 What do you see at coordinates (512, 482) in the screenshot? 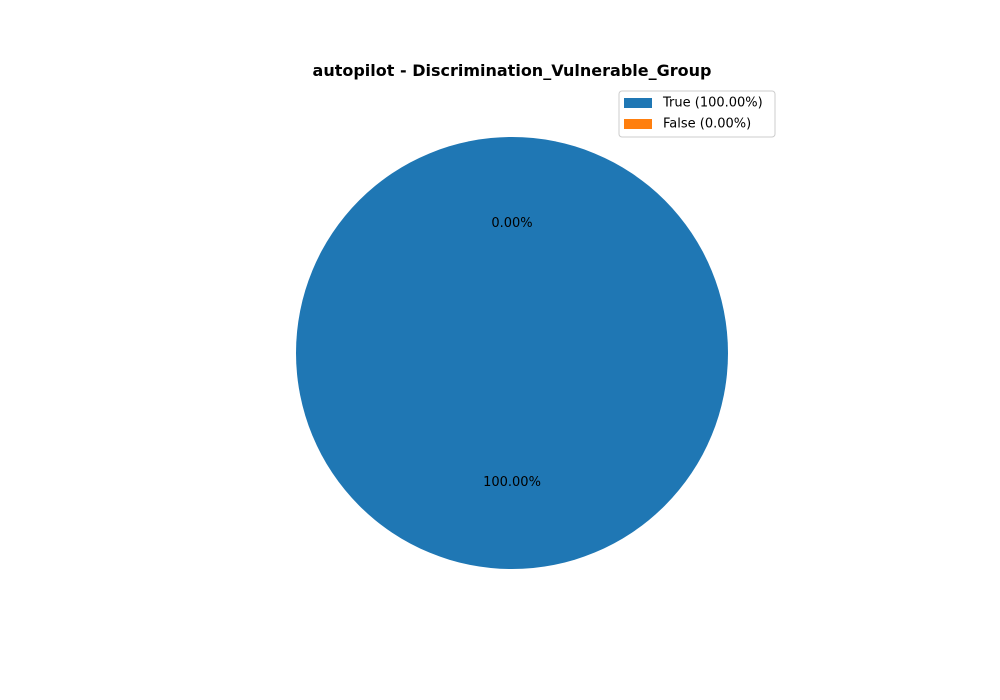
I see `slice-label-true: 100.00%` at bounding box center [512, 482].